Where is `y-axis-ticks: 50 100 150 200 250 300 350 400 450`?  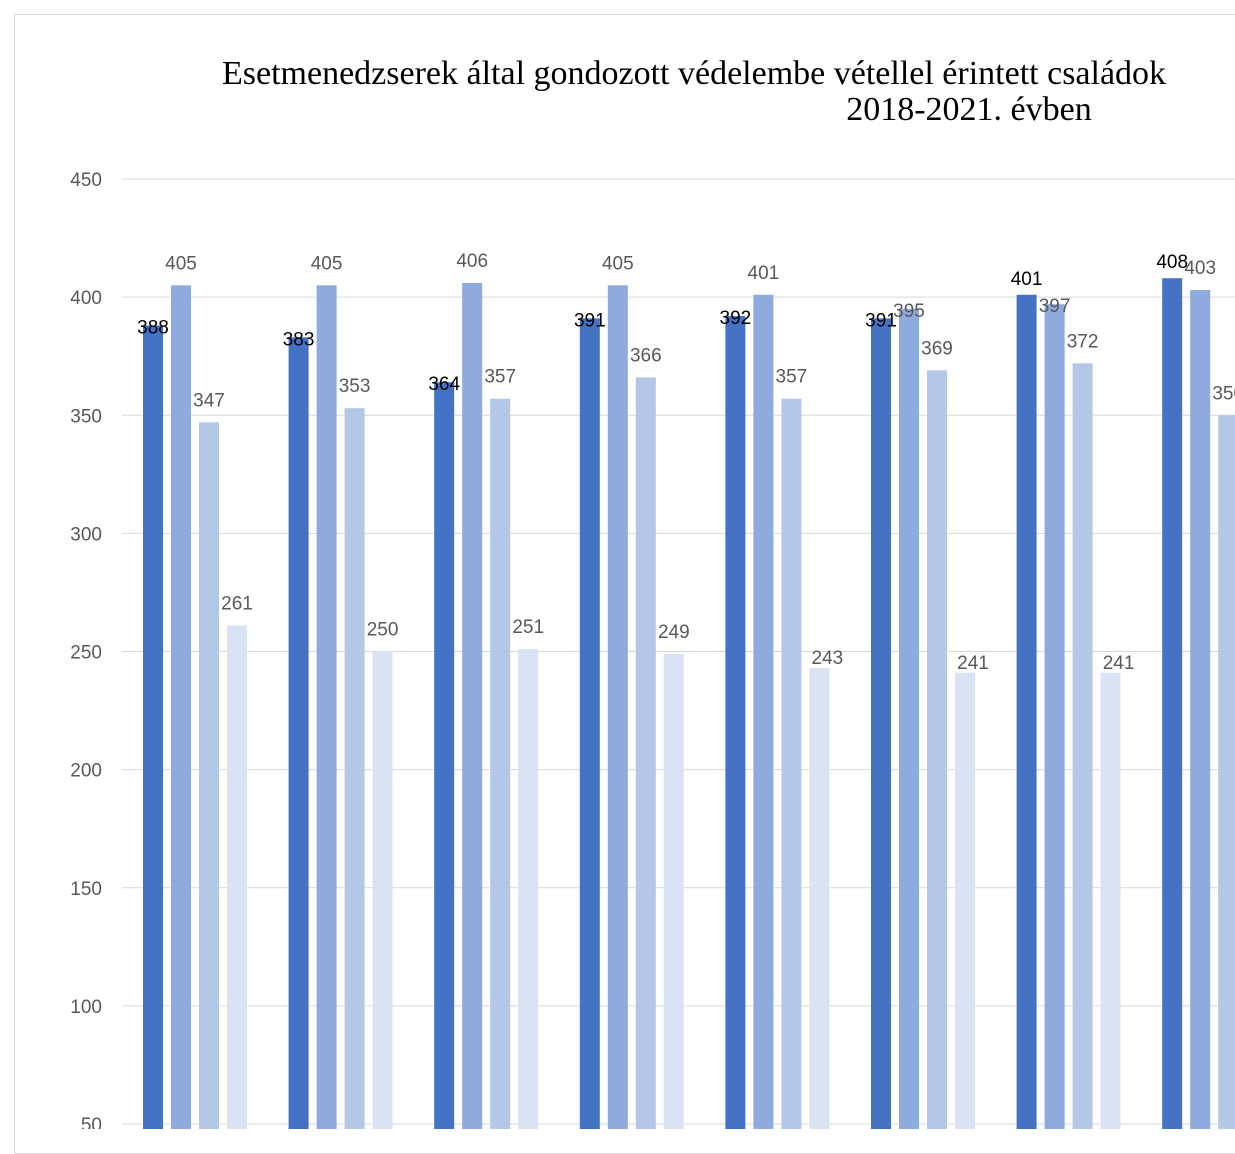 y-axis-ticks: 50 100 150 200 250 300 350 400 450 is located at coordinates (86, 649).